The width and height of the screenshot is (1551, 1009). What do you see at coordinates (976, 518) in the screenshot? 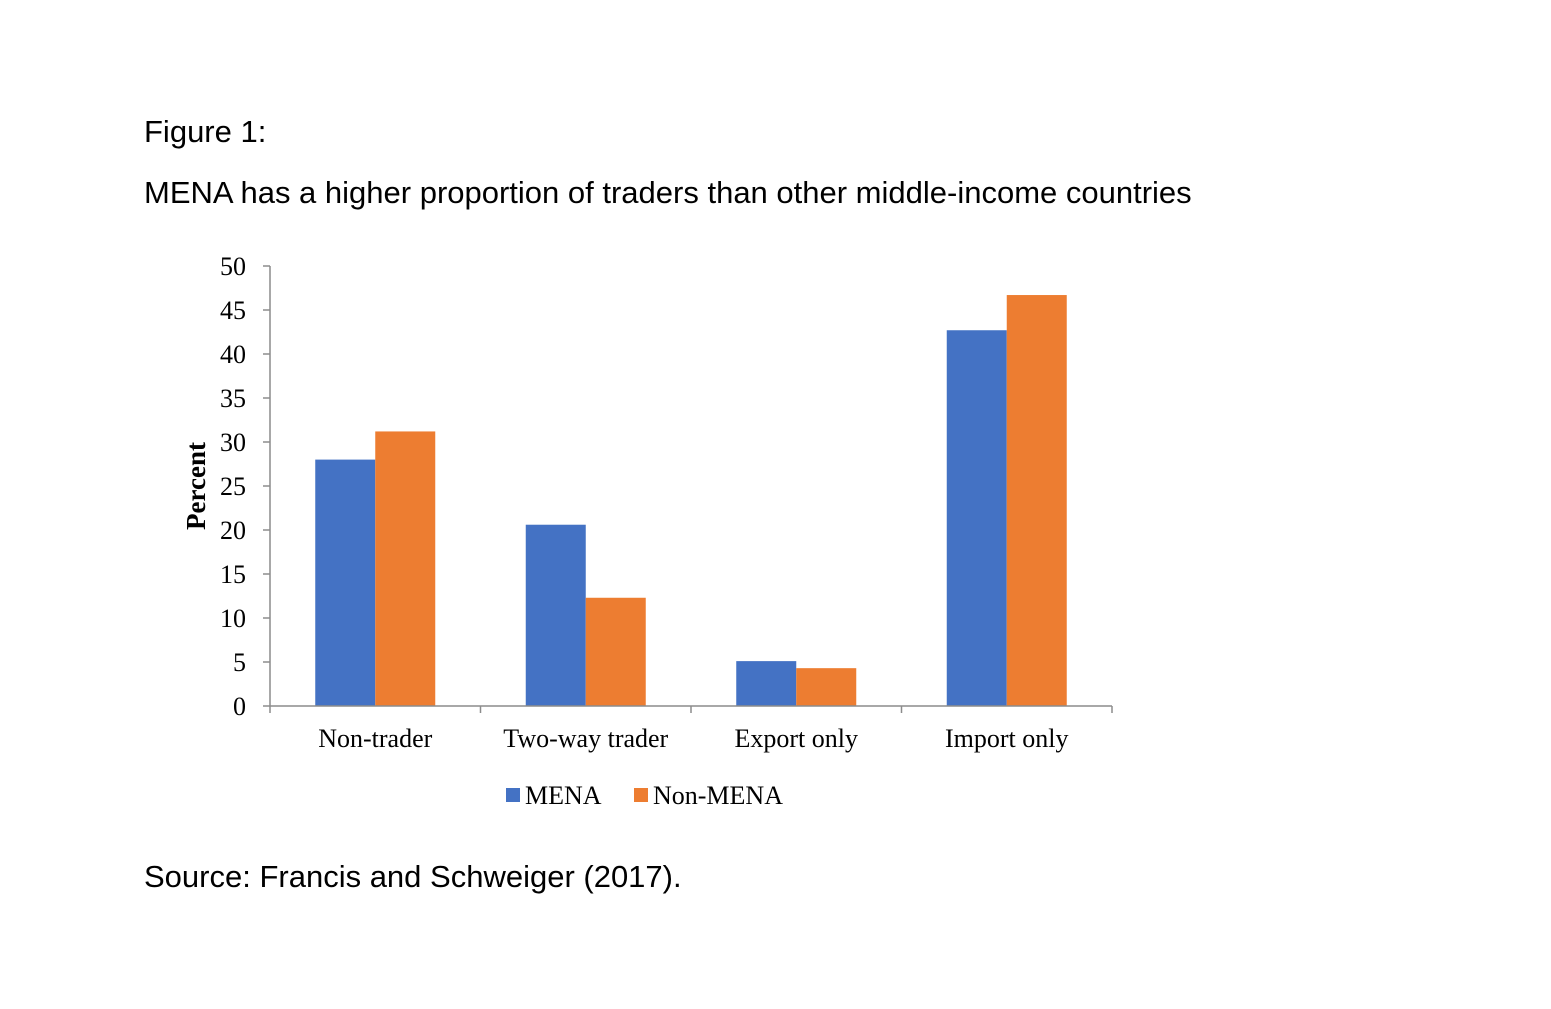
I see `bar-mena-import-only` at bounding box center [976, 518].